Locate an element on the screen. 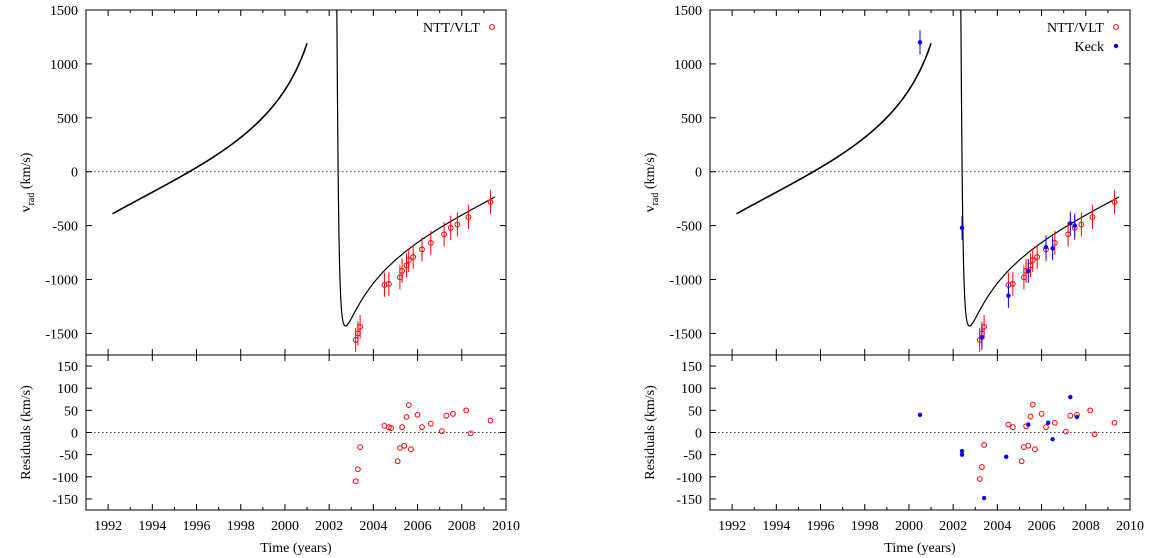 The image size is (1168, 558). y-tick-label-top: 1500 is located at coordinates (688, 11).